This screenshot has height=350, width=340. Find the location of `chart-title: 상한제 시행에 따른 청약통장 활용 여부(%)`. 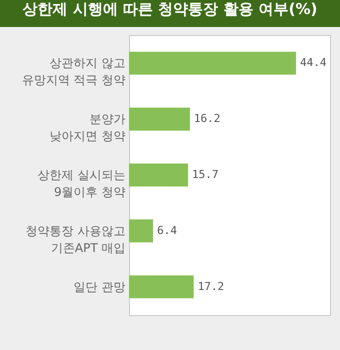

chart-title: 상한제 시행에 따른 청약통장 활용 여부(%) is located at coordinates (170, 13).